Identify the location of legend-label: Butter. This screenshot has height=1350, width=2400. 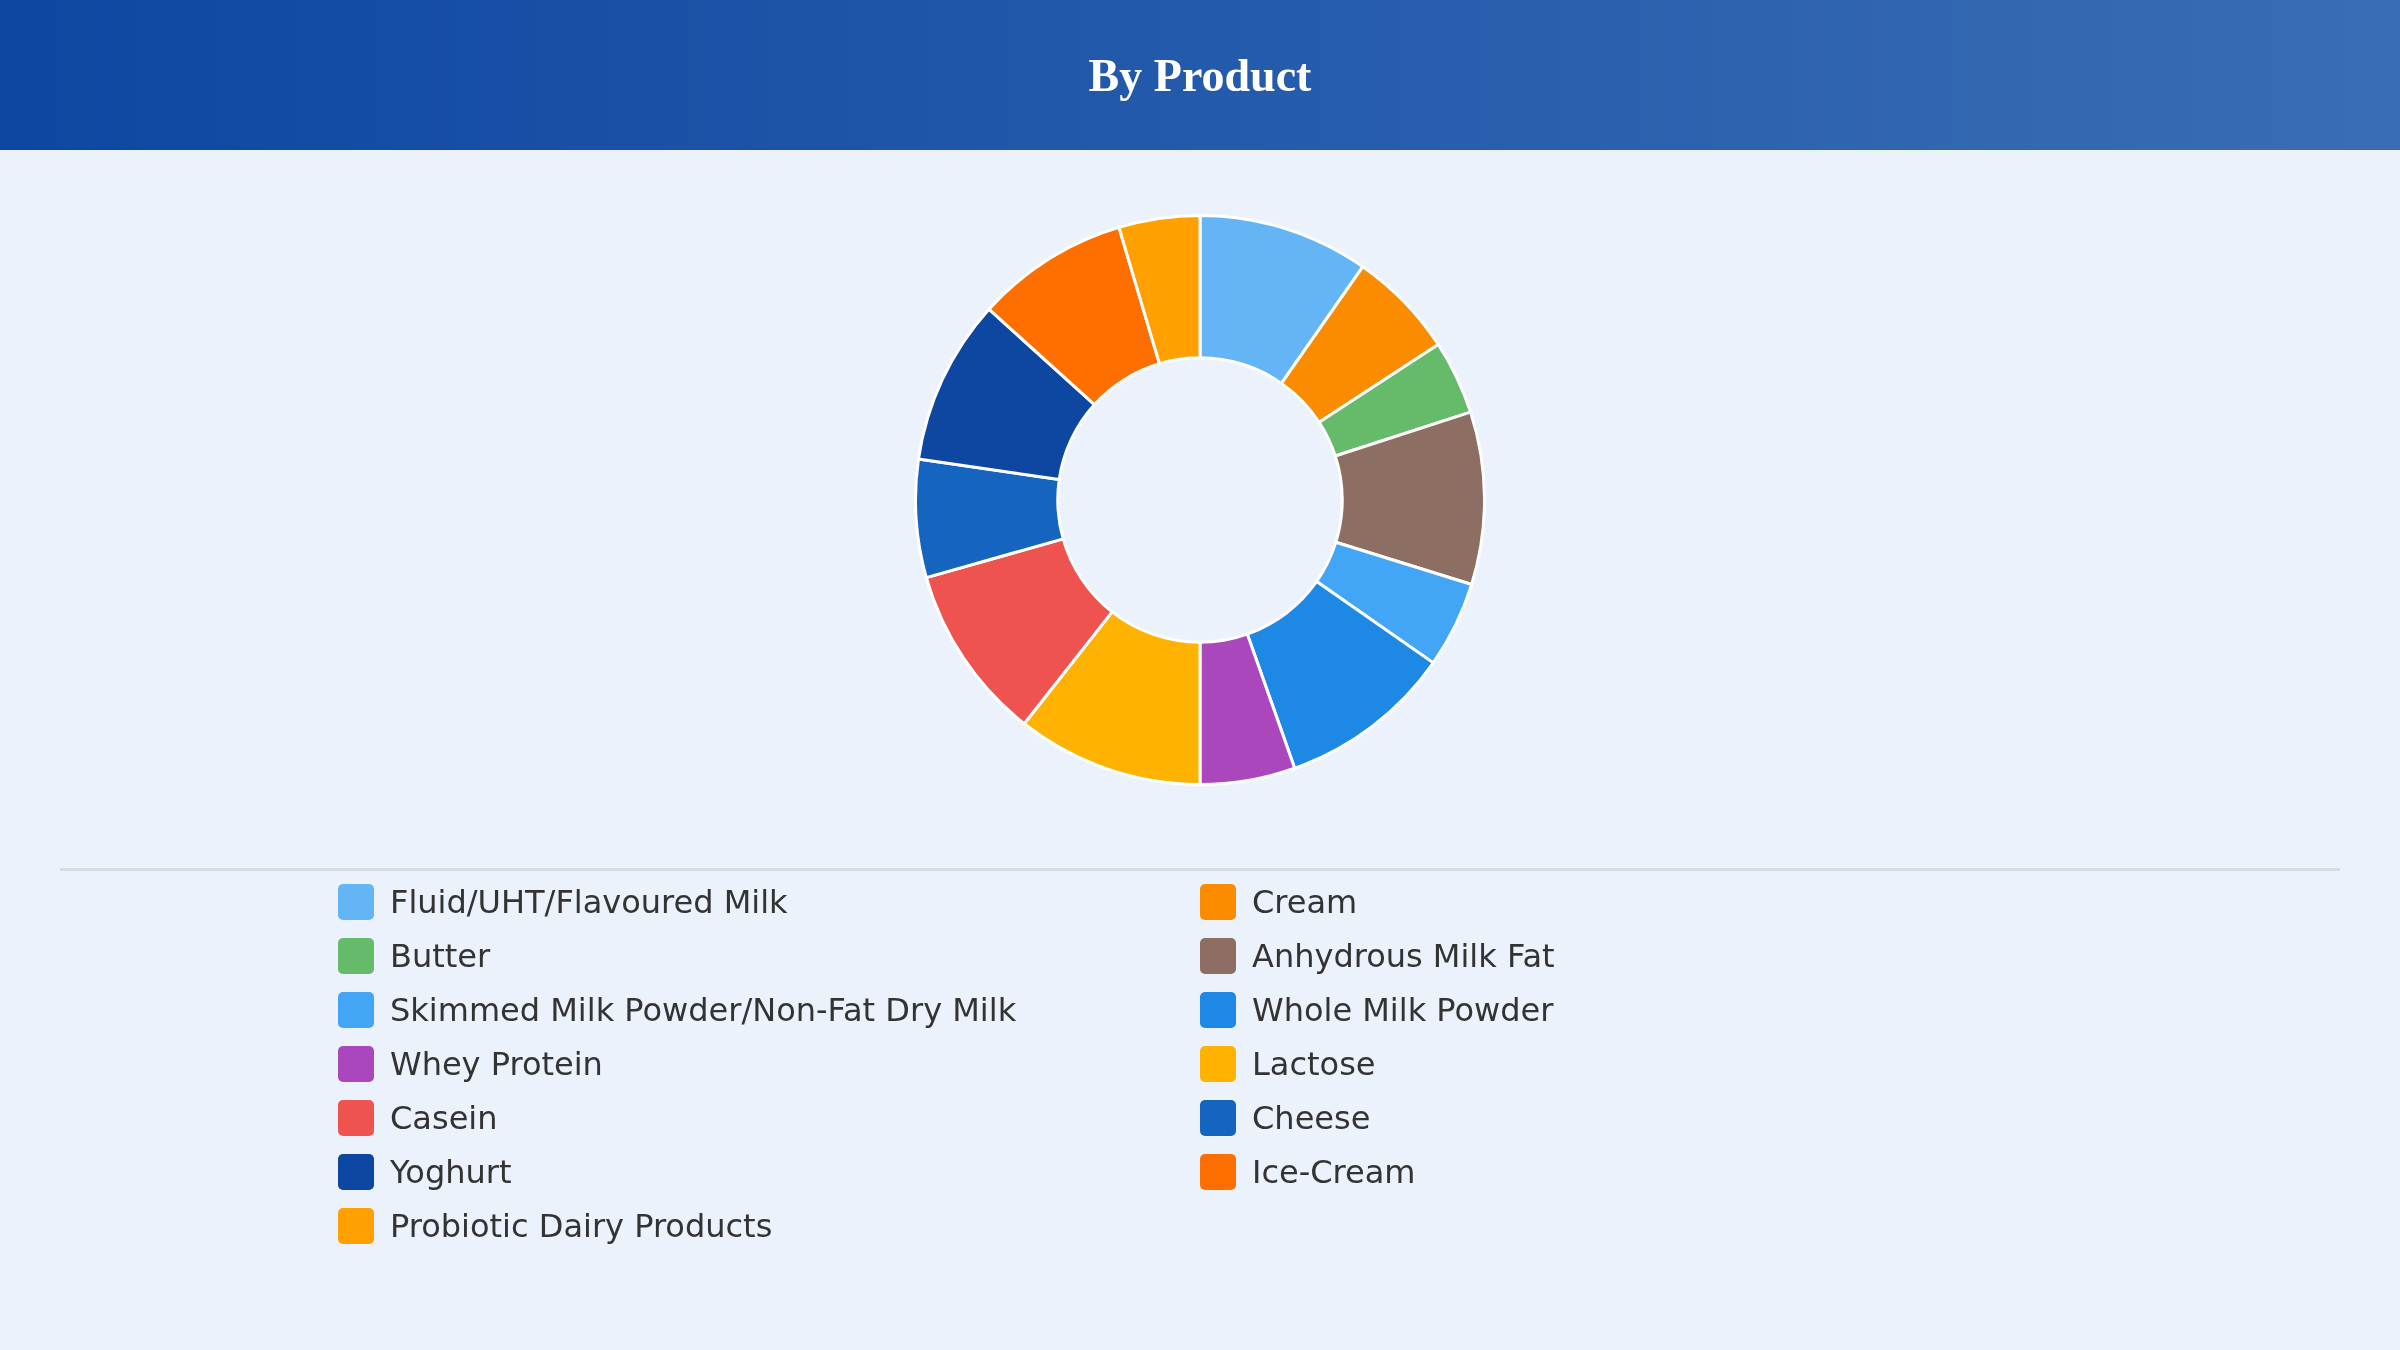
(440, 956).